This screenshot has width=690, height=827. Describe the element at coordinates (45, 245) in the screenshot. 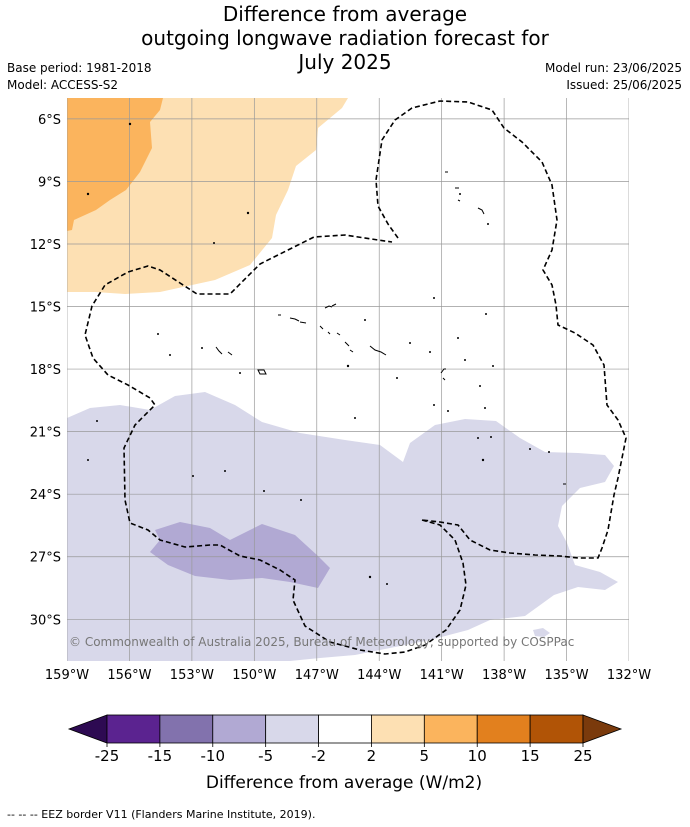

I see `lat-label: 12°S` at that location.